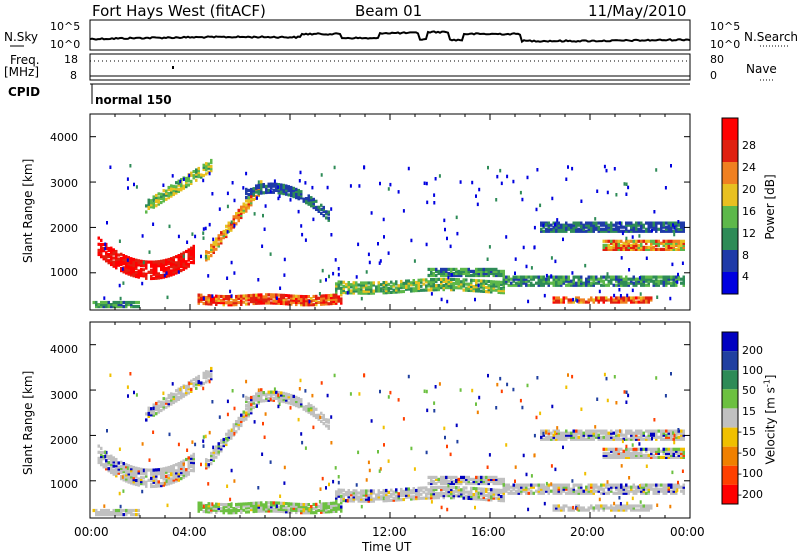 This screenshot has width=800, height=554. What do you see at coordinates (64, 484) in the screenshot?
I see `velocity-ytick-1000: 1000` at bounding box center [64, 484].